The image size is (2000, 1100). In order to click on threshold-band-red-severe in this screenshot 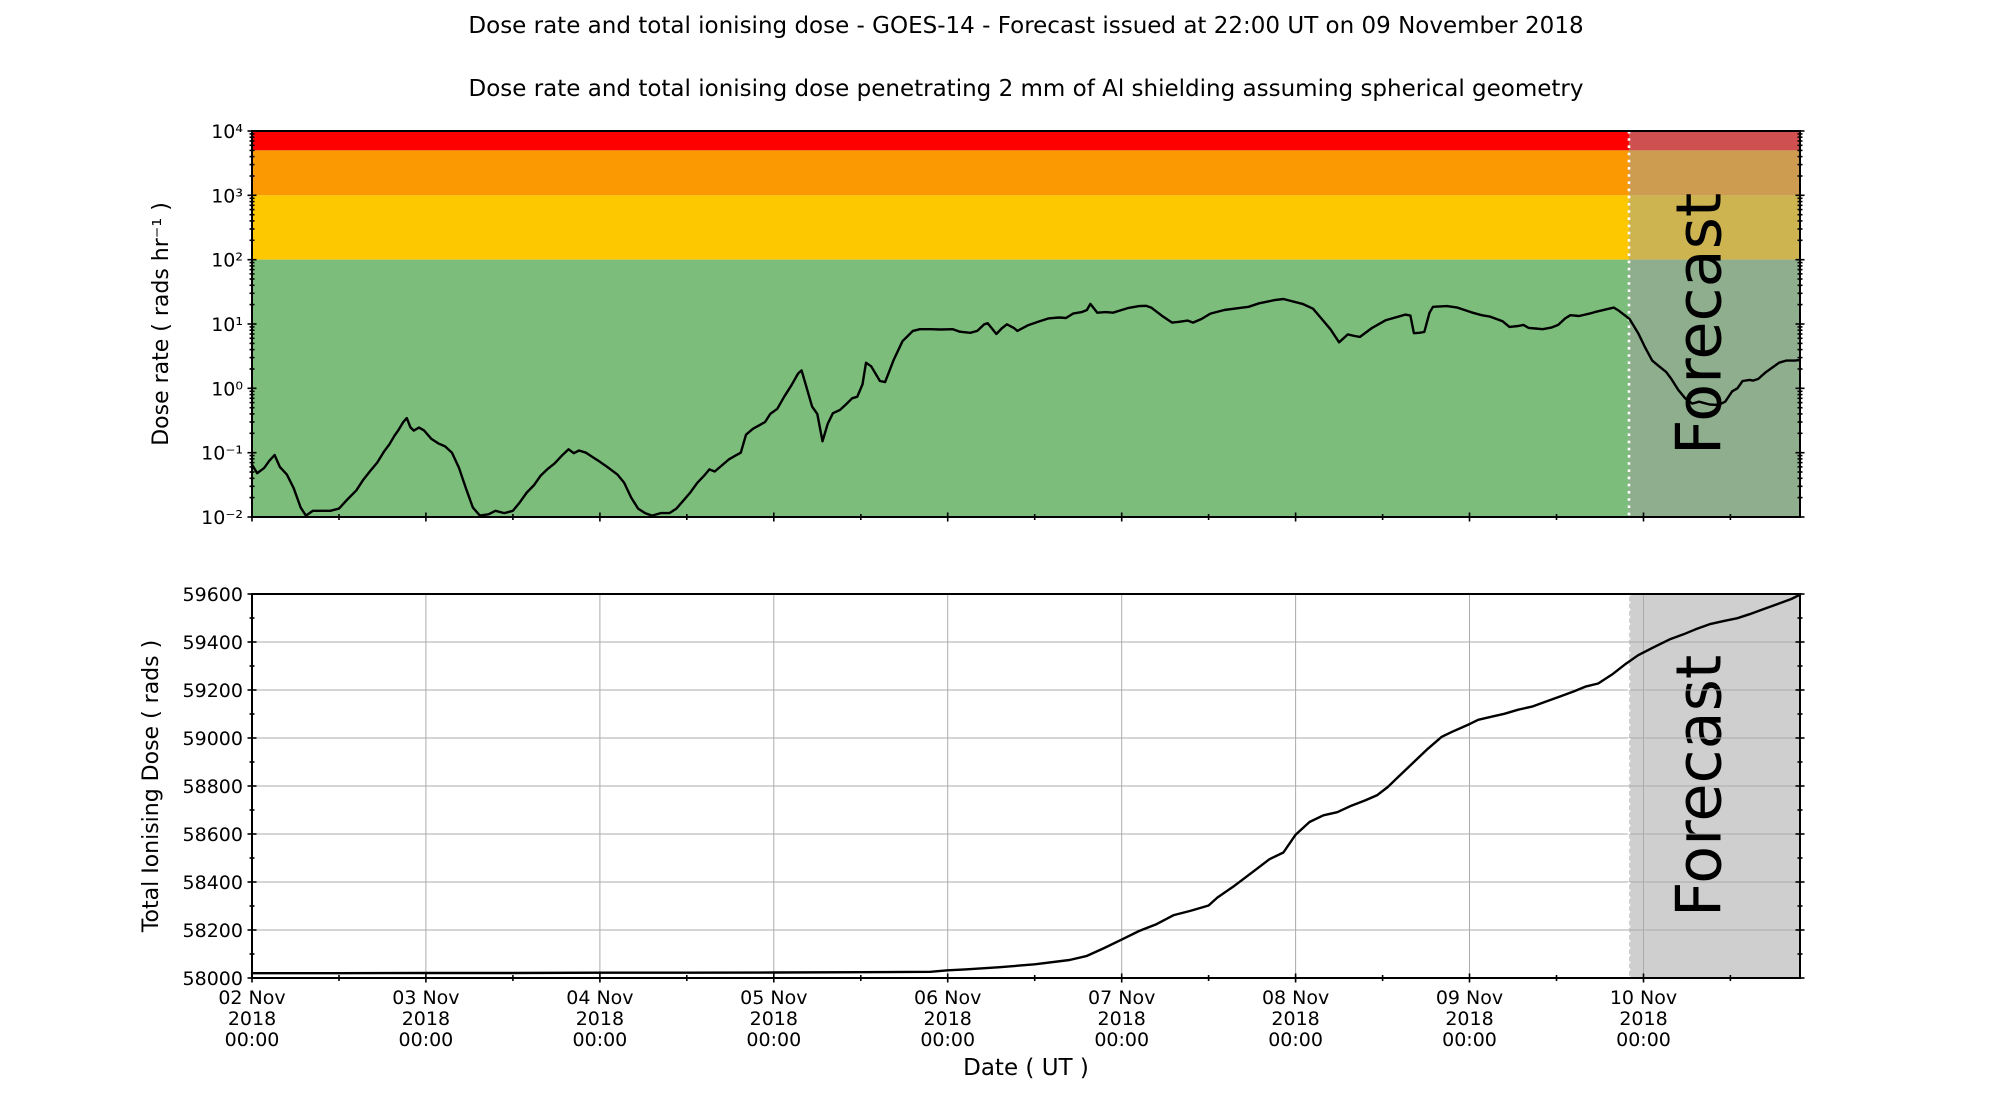, I will do `click(1026, 141)`.